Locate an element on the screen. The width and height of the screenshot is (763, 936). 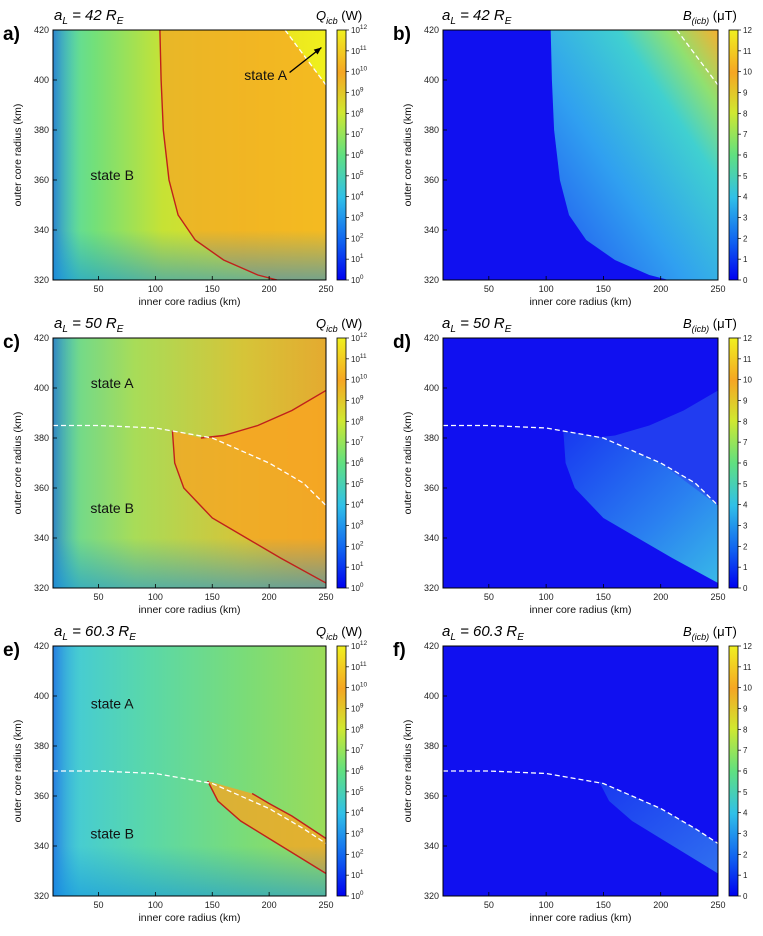
heatmap-field-c is located at coordinates (189, 463).